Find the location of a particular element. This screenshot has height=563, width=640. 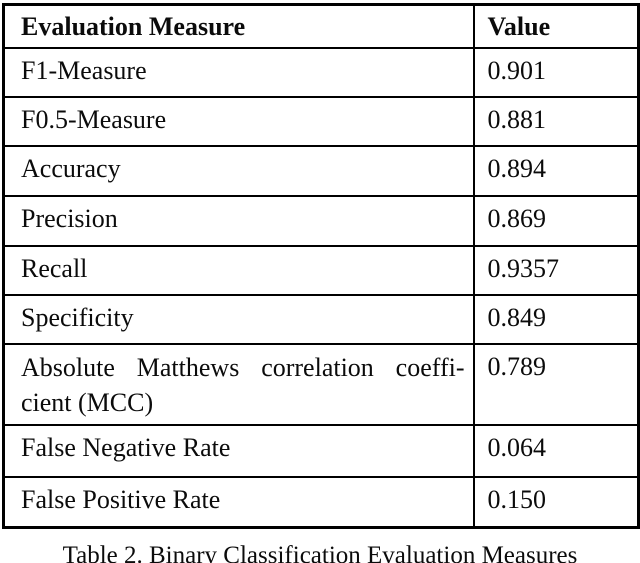

measure-cell: False Negative Rate is located at coordinates (238, 450).